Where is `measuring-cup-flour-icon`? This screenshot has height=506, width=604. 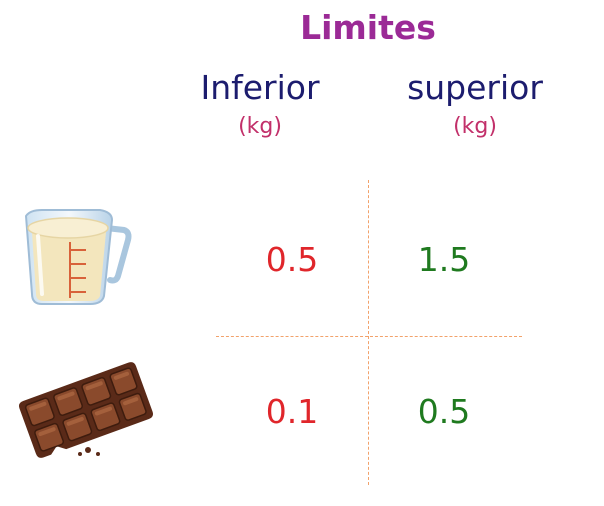
measuring-cup-flour-icon is located at coordinates (78, 257).